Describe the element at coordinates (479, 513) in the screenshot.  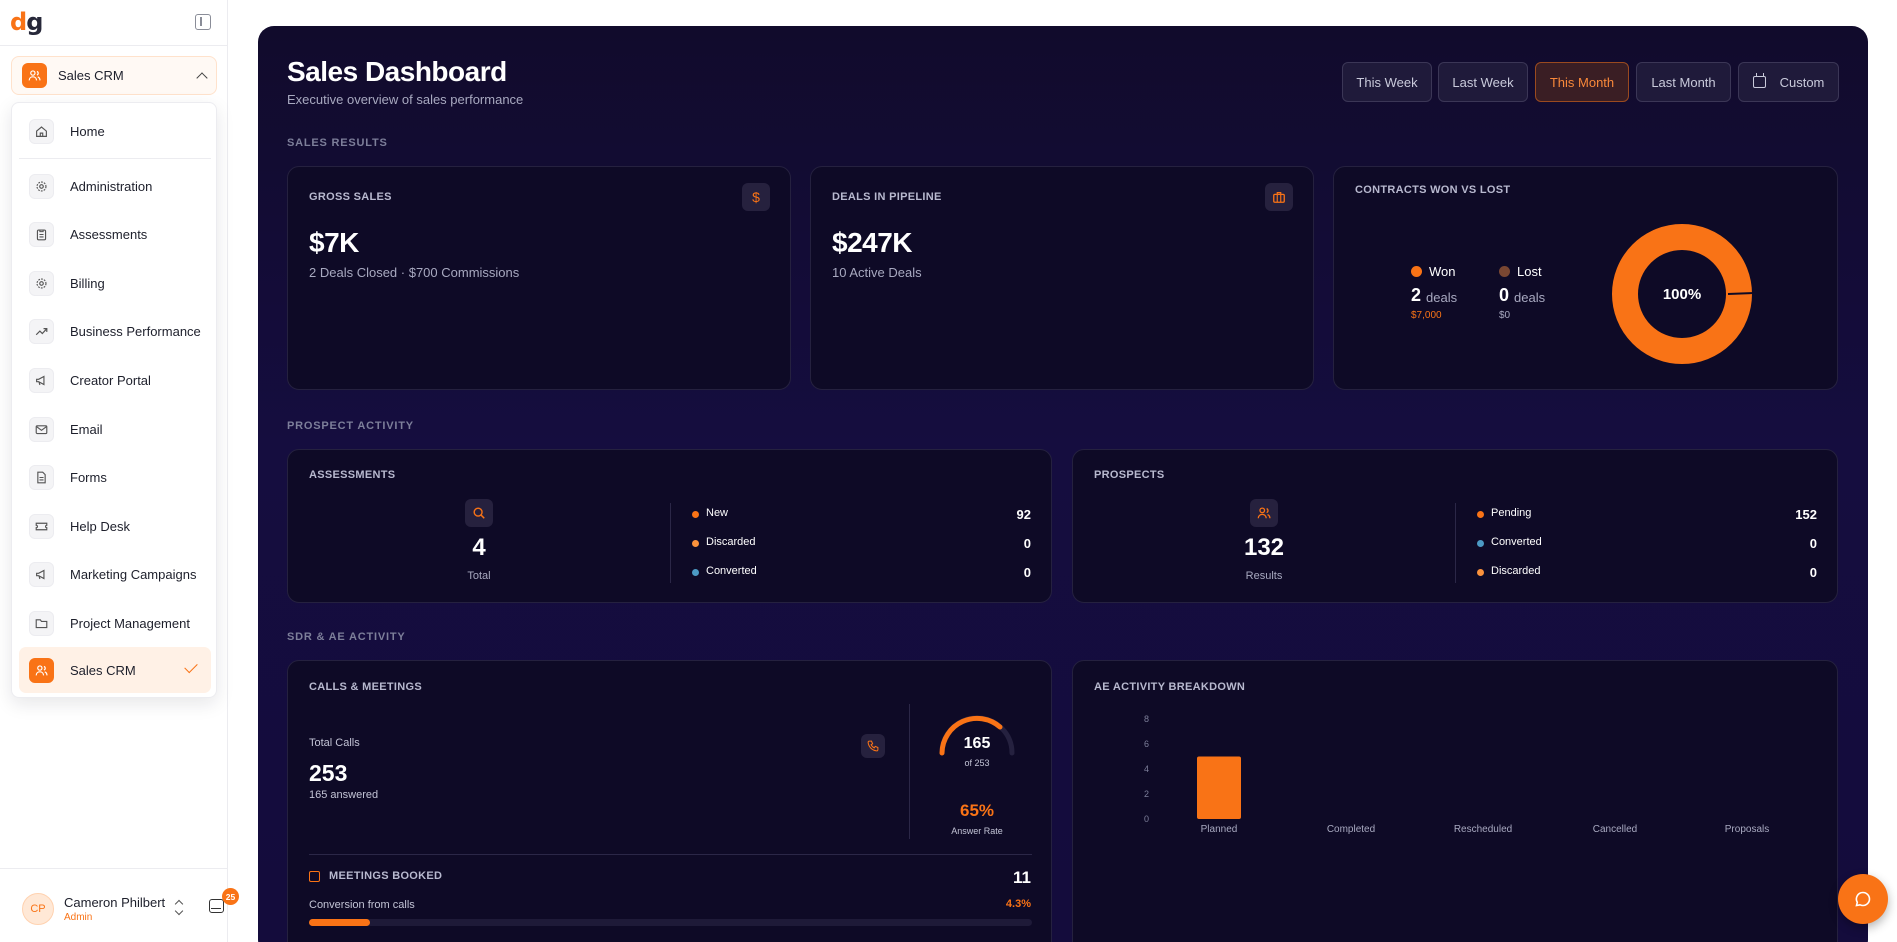
I see `search-icon` at that location.